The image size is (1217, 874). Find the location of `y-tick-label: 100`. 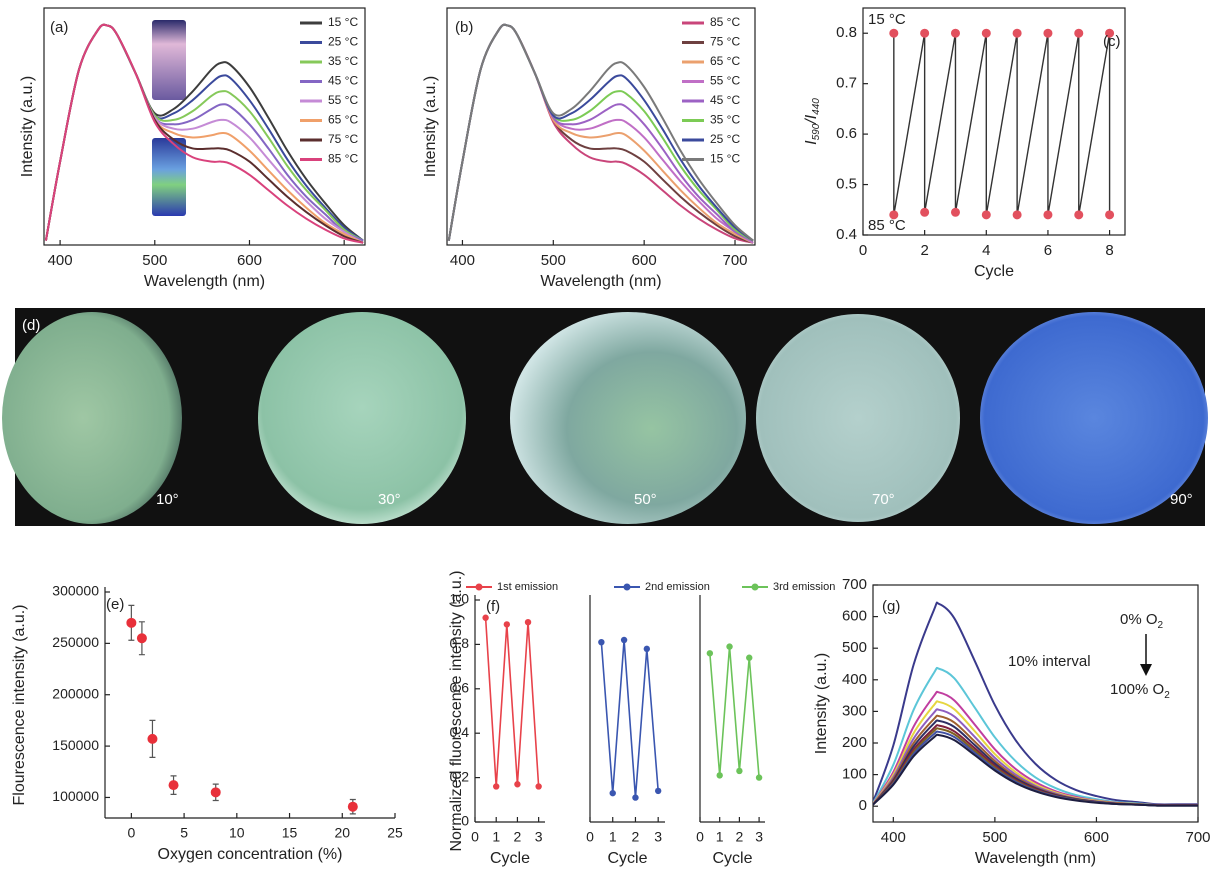

y-tick-label: 100 is located at coordinates (854, 774).